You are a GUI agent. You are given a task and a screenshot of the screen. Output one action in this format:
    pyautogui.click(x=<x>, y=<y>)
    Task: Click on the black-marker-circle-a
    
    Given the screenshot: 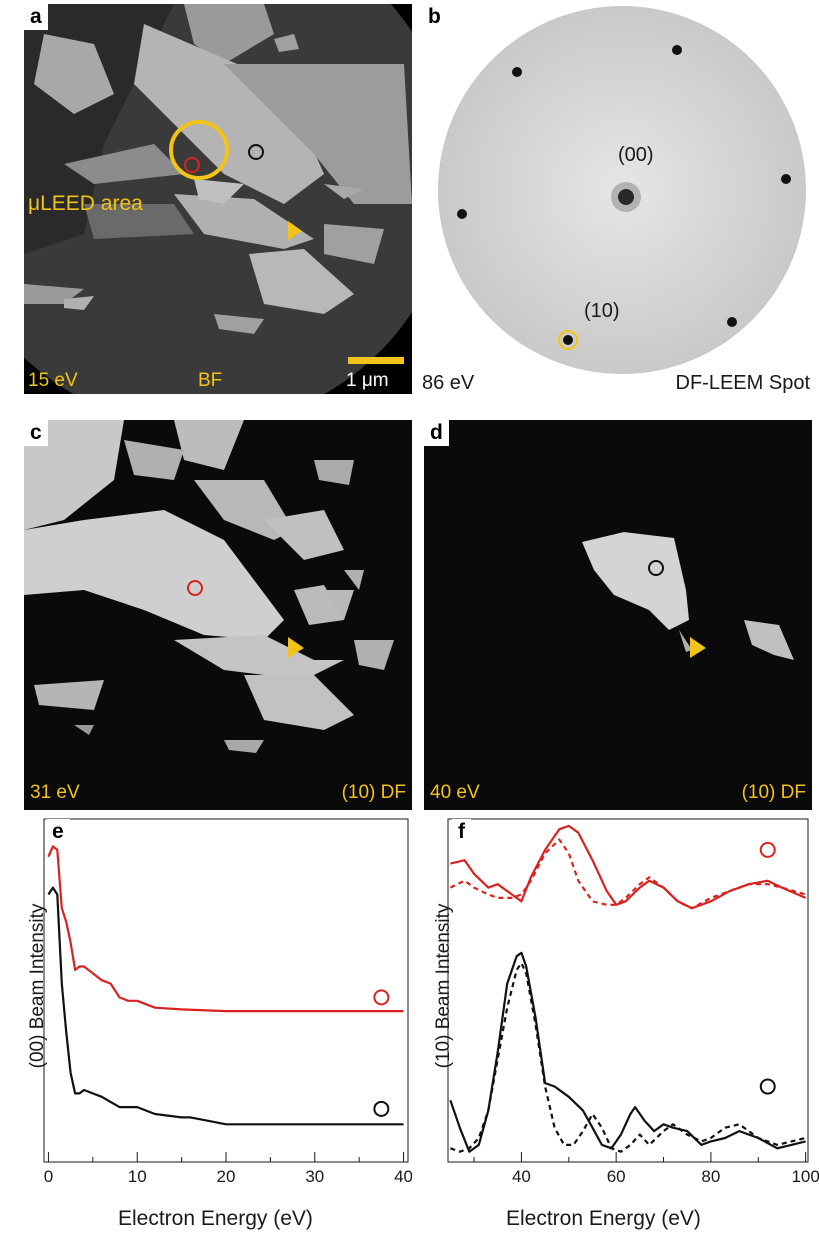 What is the action you would take?
    pyautogui.click(x=256, y=152)
    